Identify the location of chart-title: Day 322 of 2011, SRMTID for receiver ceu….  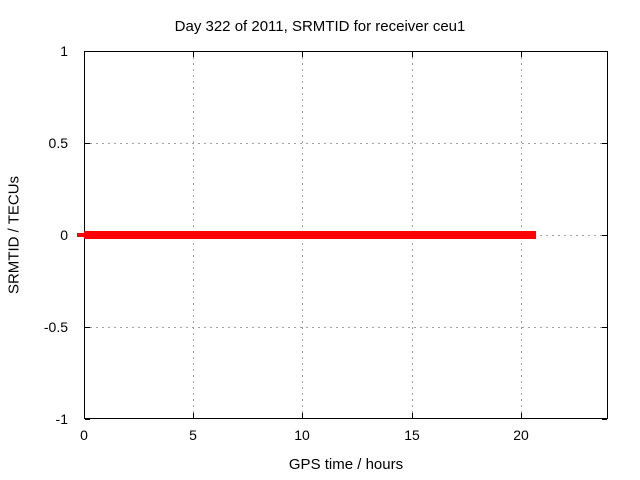
(320, 26).